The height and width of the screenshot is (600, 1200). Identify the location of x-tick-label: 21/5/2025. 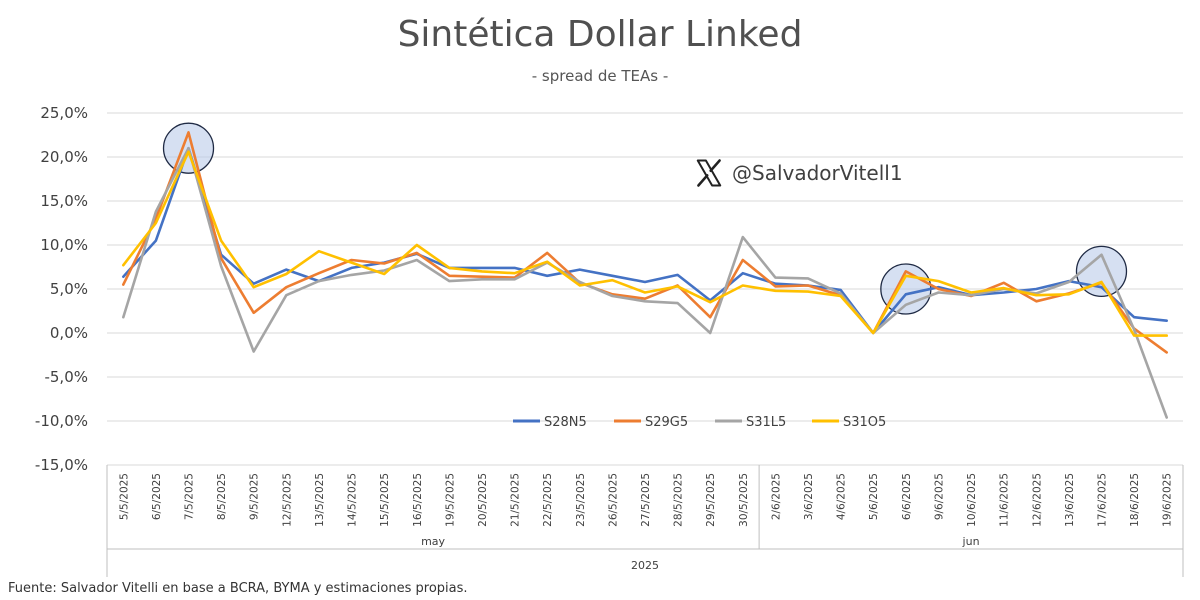
(516, 500).